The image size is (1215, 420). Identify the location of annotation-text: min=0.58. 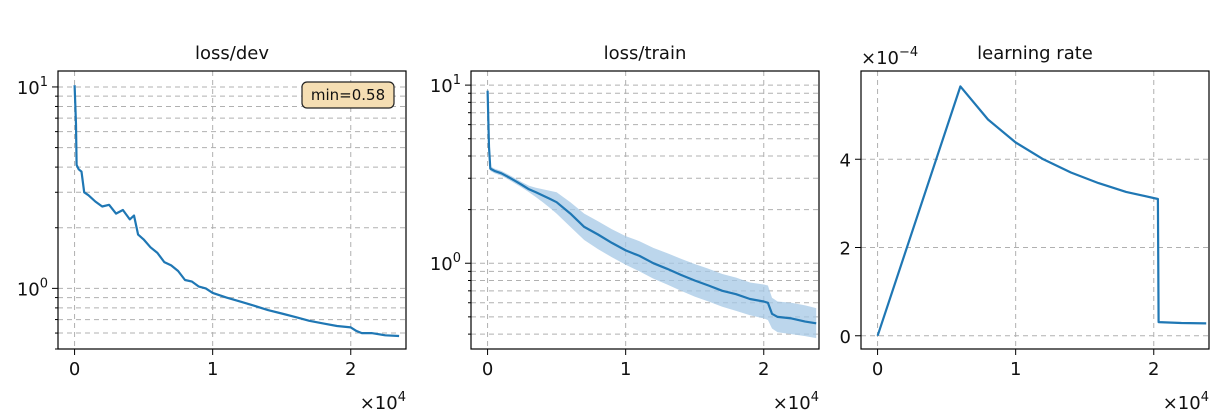
(348, 95).